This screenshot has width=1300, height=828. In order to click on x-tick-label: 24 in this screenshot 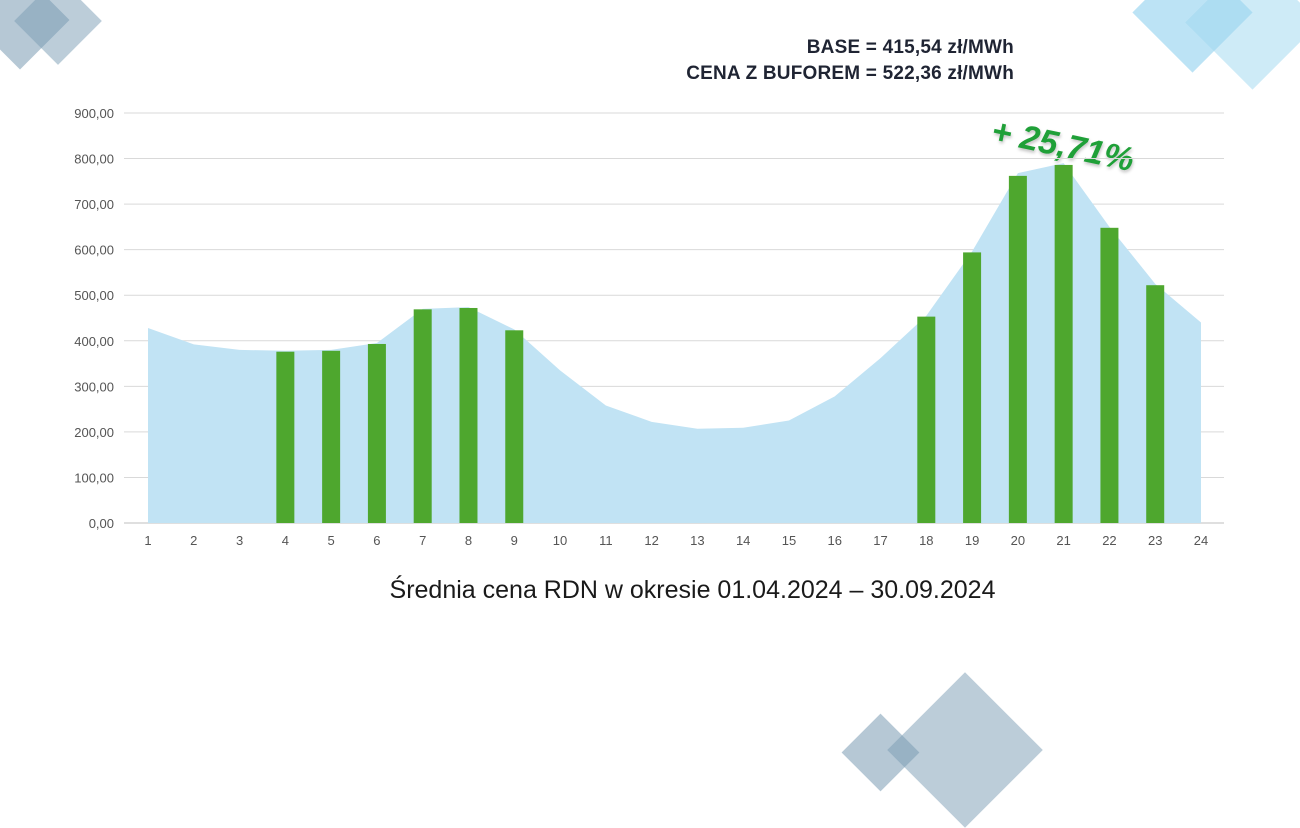, I will do `click(1201, 540)`.